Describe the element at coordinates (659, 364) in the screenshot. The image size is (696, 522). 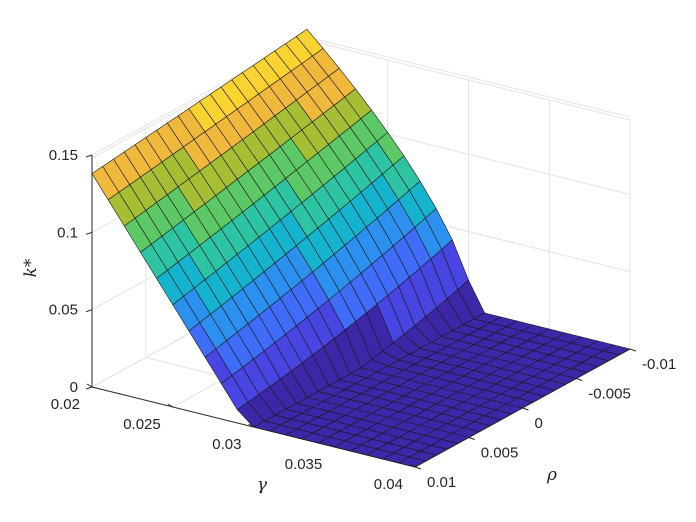
I see `y-tick-label: -0.01` at that location.